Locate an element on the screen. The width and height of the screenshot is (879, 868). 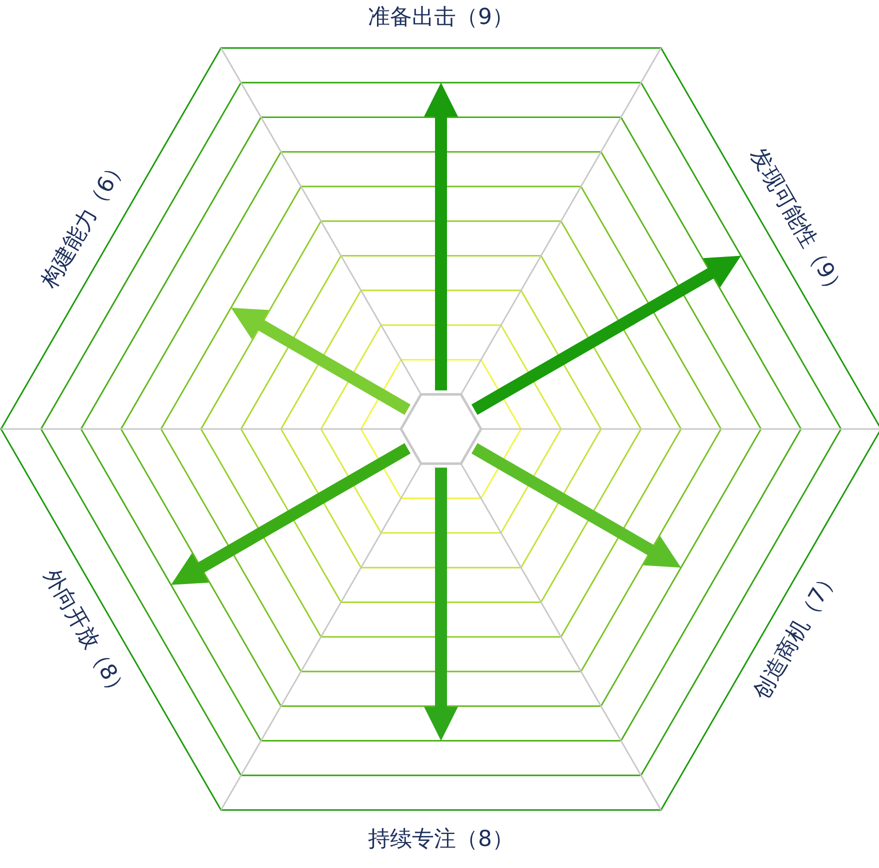
category-label: 持续专注 is located at coordinates (412, 839).